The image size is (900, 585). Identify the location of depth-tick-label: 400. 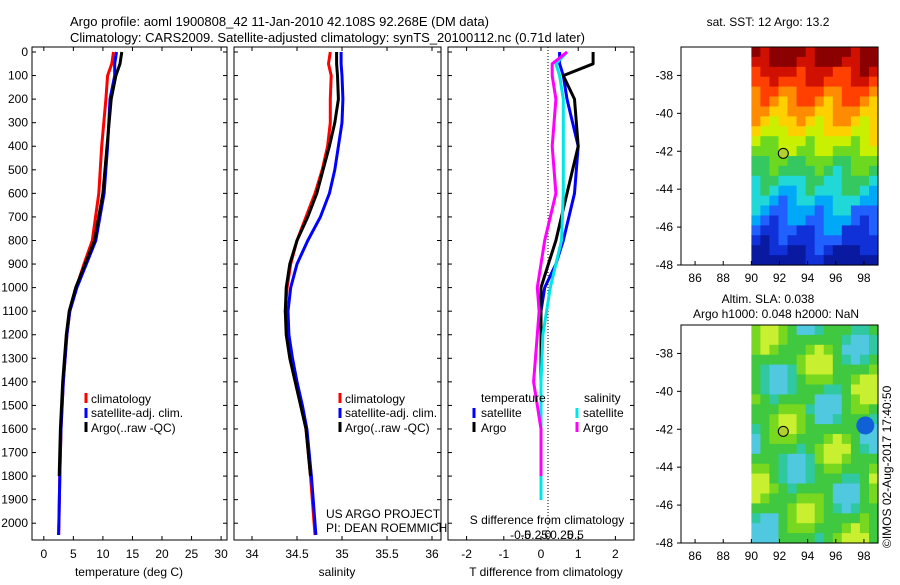
(18, 146).